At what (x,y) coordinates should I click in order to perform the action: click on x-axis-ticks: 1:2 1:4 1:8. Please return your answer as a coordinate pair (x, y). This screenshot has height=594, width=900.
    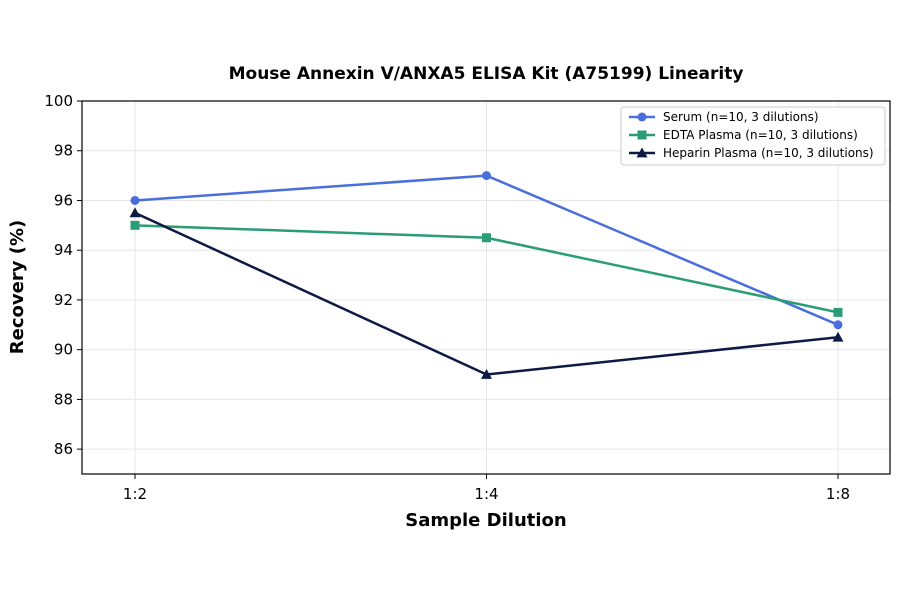
    Looking at the image, I should click on (486, 488).